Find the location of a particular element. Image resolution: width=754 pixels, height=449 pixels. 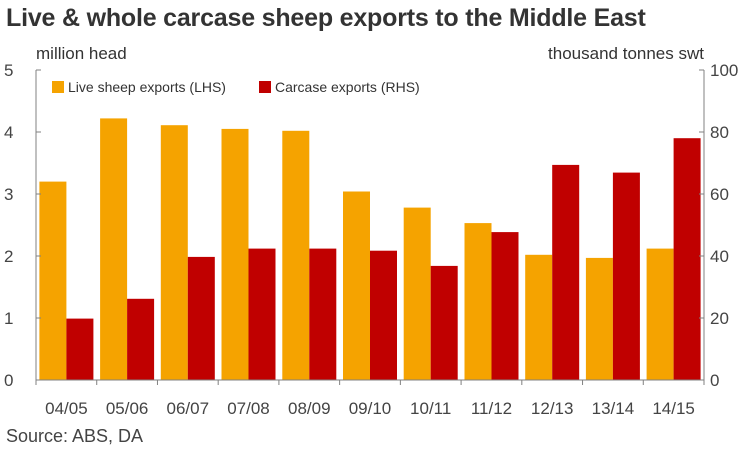

bar-live-11/12 is located at coordinates (478, 301).